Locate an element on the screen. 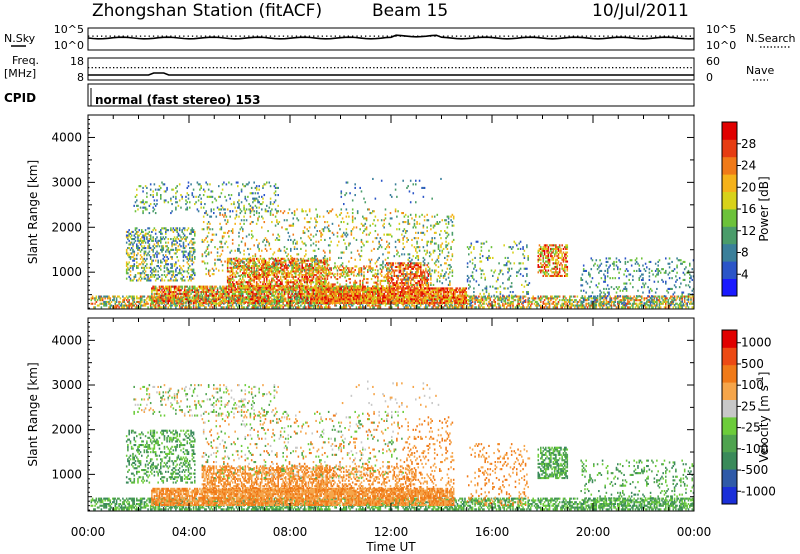  nsky-tick-bottom: 10^0 is located at coordinates (69, 45).